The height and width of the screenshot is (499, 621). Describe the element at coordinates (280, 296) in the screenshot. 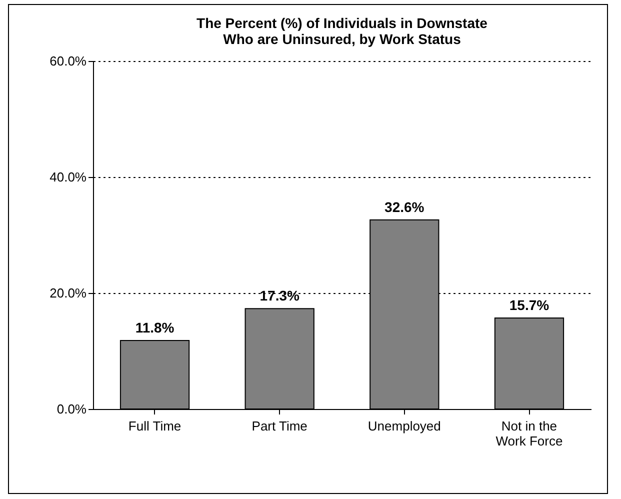

I see `data-label: 17.3%` at that location.